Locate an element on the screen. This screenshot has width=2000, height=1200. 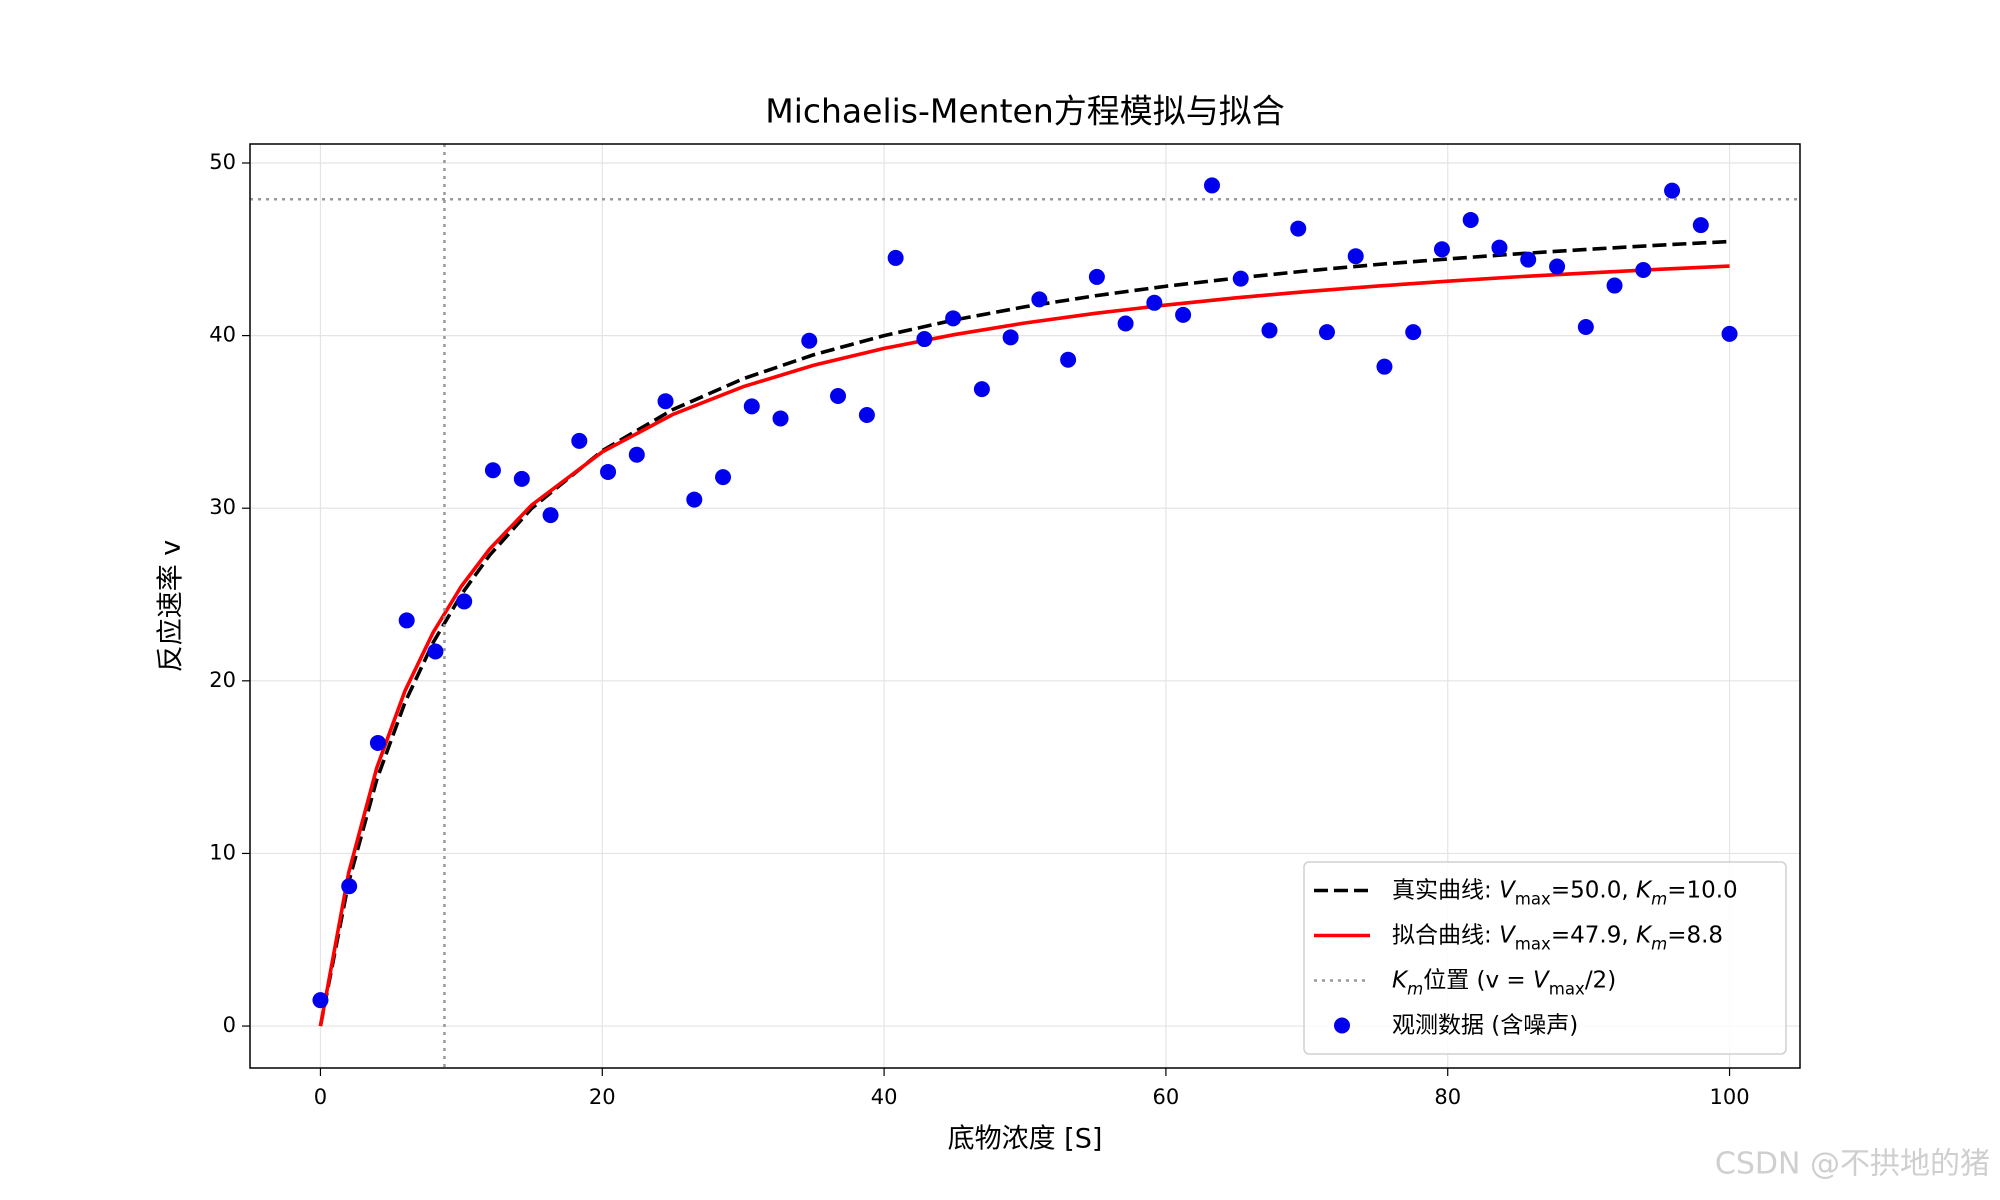
legend-marker is located at coordinates (1342, 1025).